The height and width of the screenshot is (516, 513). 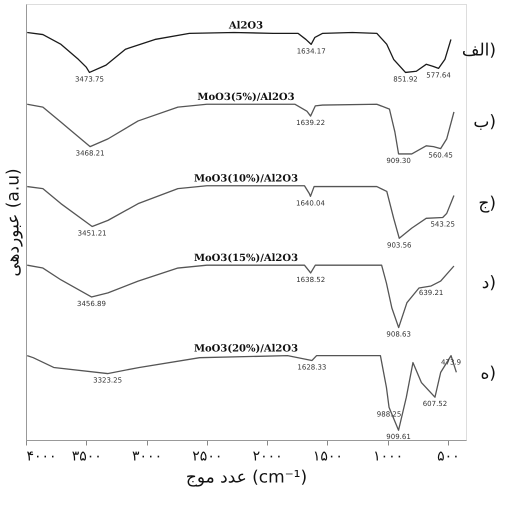 I want to click on x-tick-label: ۵۰۰, so click(x=448, y=456).